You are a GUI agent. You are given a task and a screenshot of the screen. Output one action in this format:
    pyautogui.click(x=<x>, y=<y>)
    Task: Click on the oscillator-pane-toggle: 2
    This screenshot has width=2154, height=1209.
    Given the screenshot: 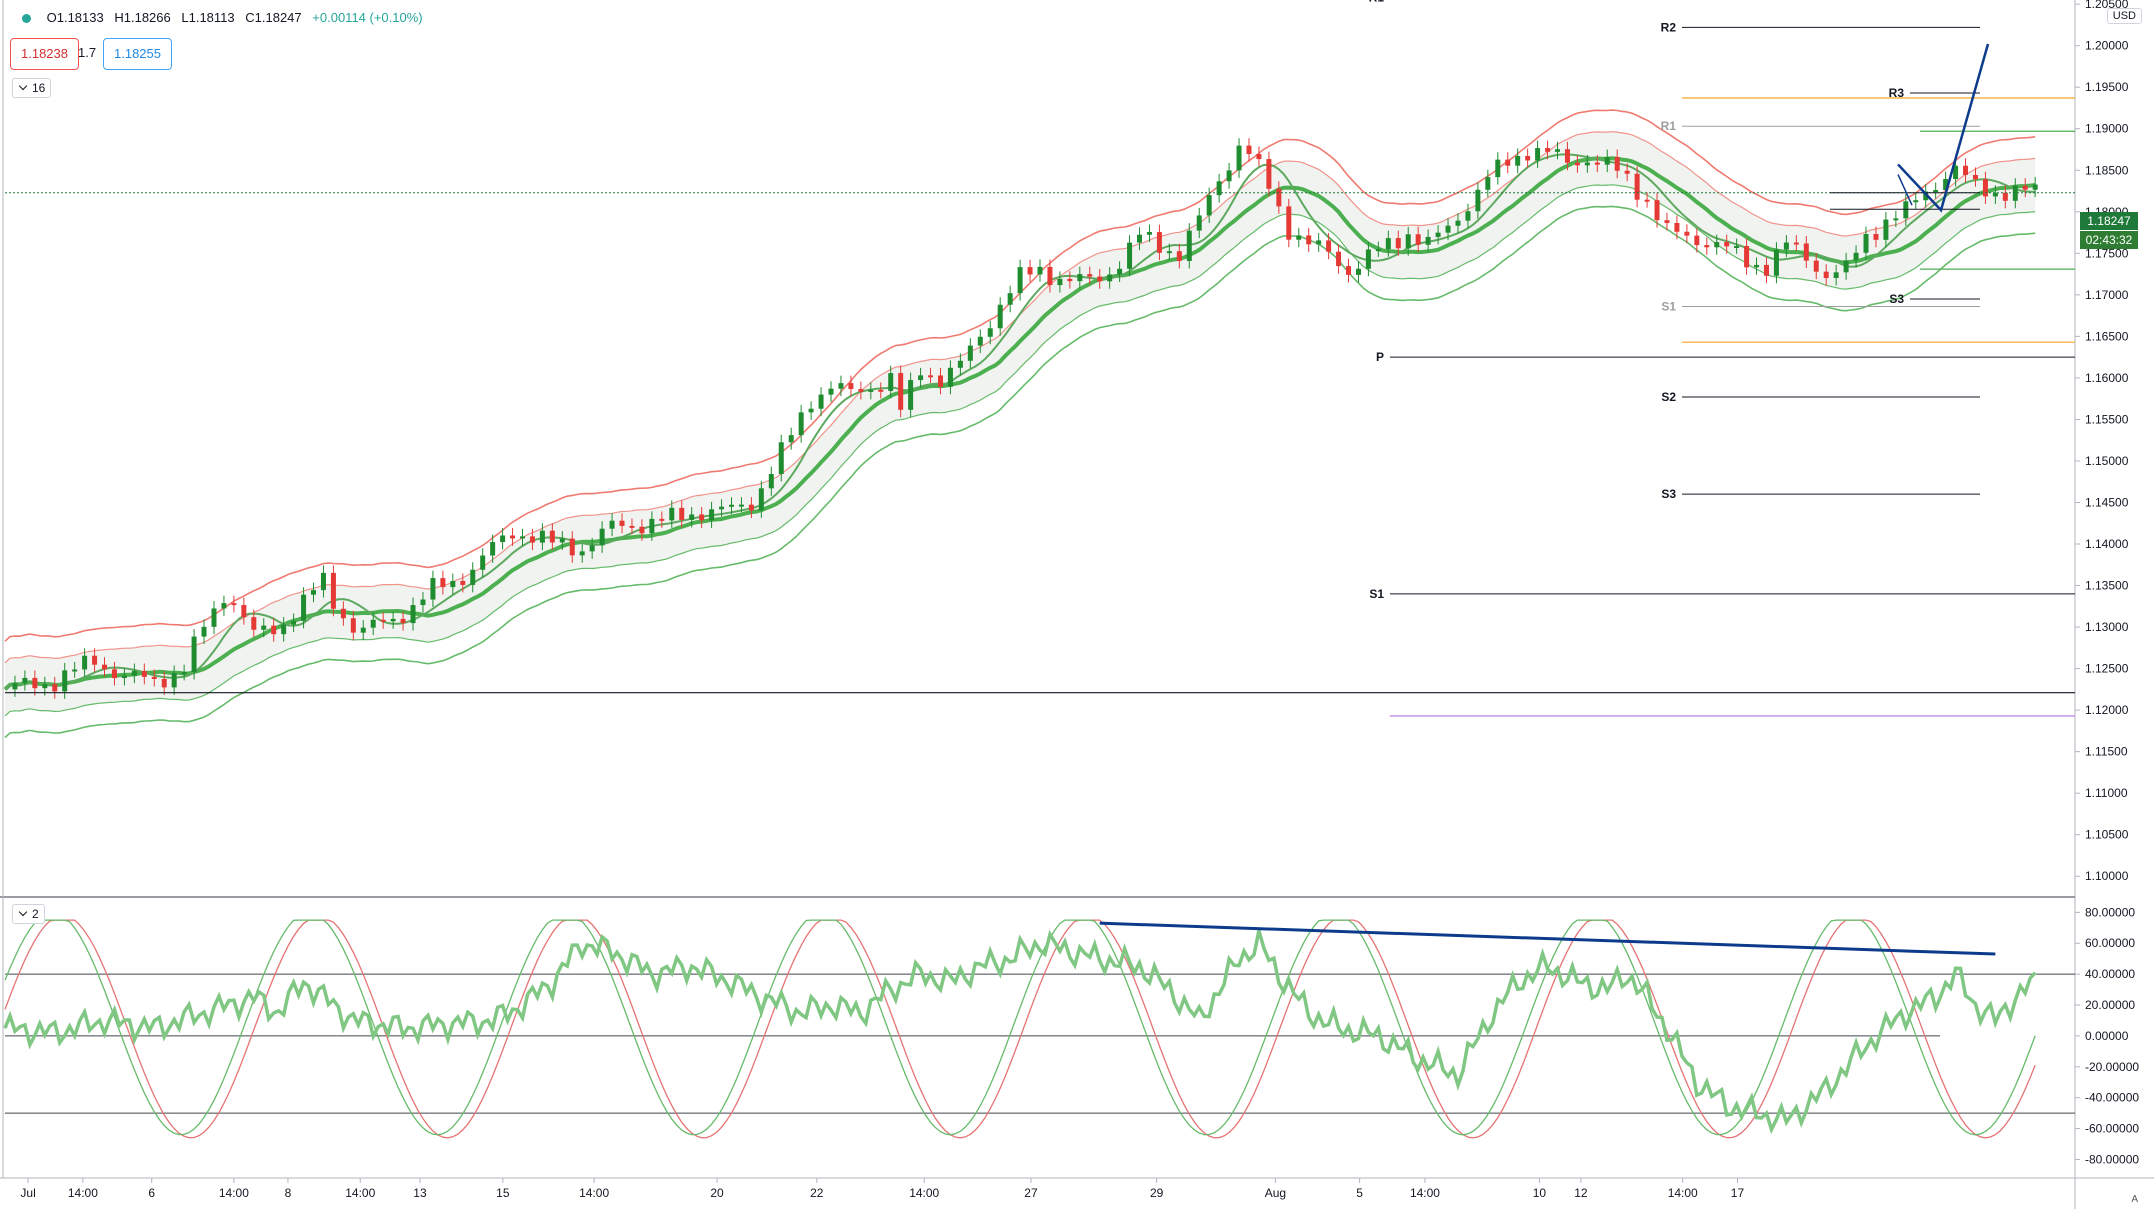 What is the action you would take?
    pyautogui.click(x=28, y=914)
    